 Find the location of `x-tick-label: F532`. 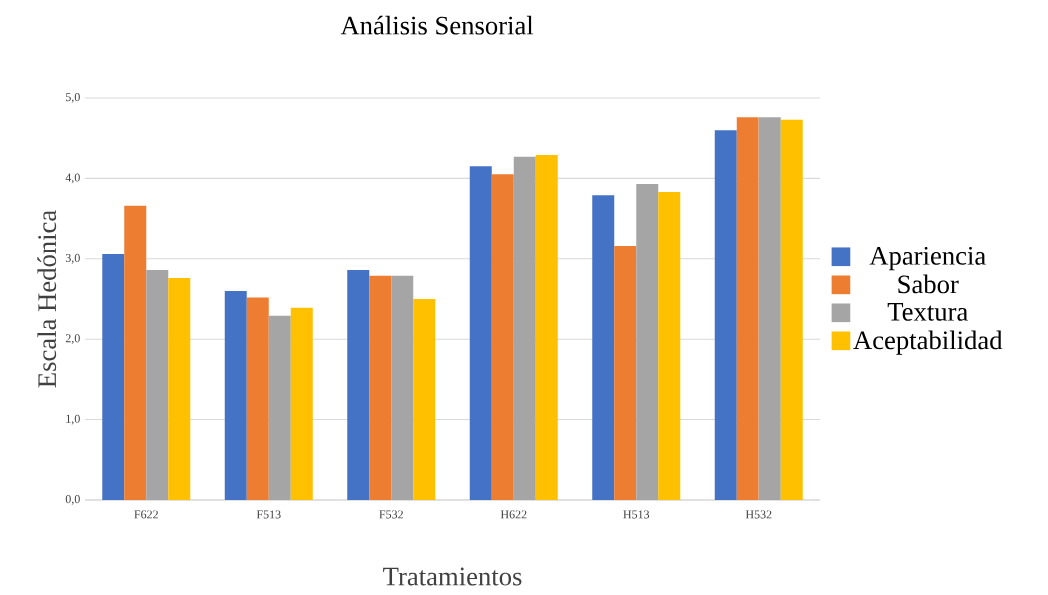

x-tick-label: F532 is located at coordinates (391, 514).